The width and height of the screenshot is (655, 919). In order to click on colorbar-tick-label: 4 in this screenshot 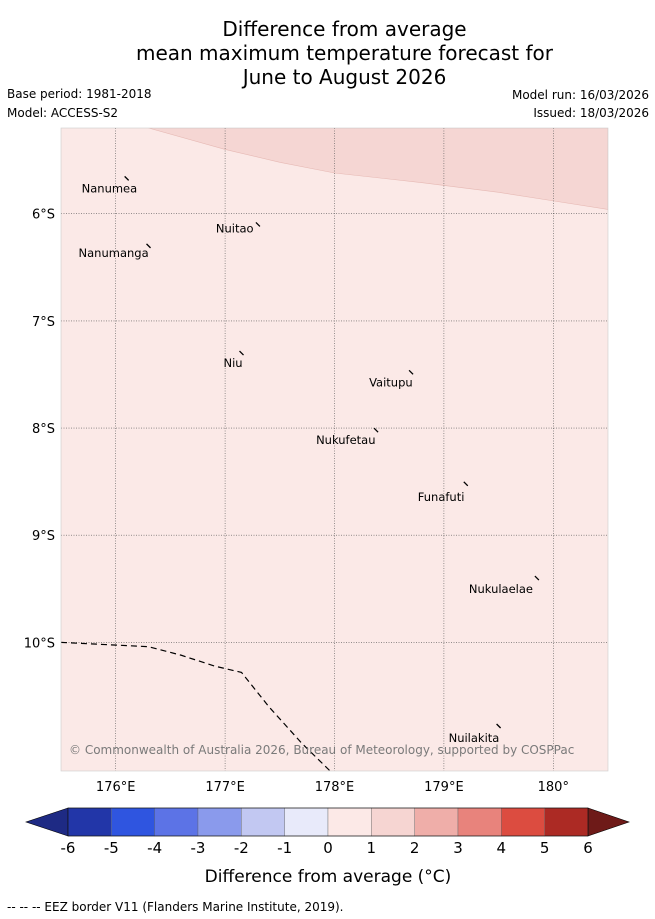, I will do `click(502, 848)`.